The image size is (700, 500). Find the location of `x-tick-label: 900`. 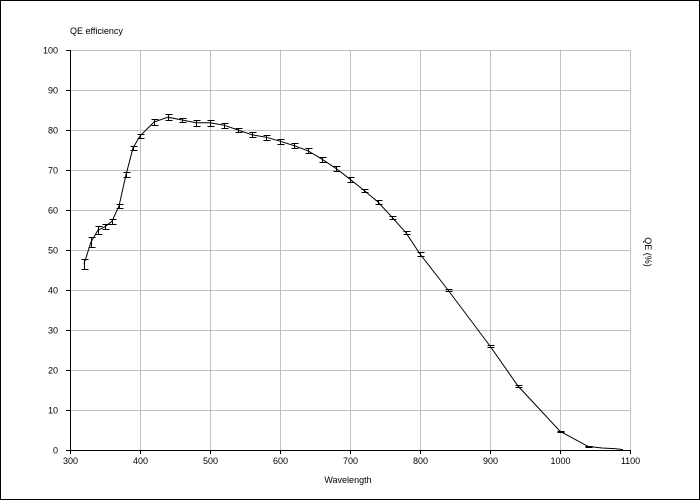

x-tick-label: 900 is located at coordinates (490, 461).